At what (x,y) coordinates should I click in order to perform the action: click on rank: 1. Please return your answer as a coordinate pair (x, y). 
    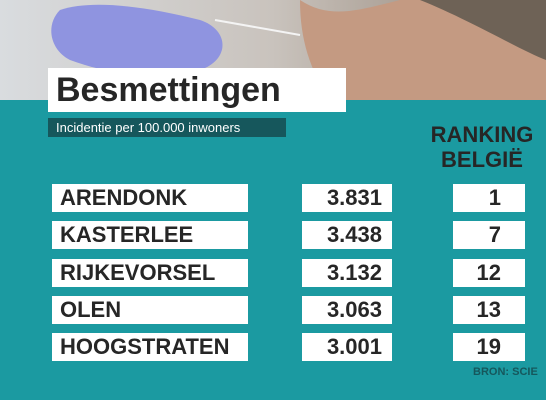
    Looking at the image, I should click on (489, 198).